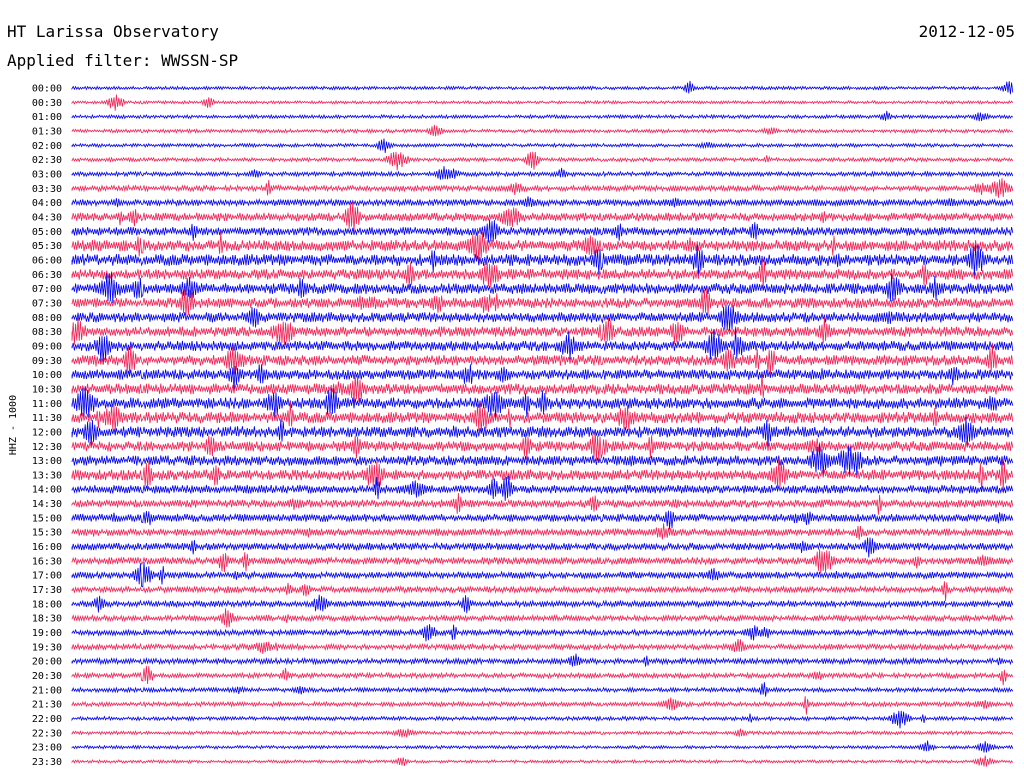 The width and height of the screenshot is (1024, 780). Describe the element at coordinates (47, 261) in the screenshot. I see `tick-label: 06:00` at that location.